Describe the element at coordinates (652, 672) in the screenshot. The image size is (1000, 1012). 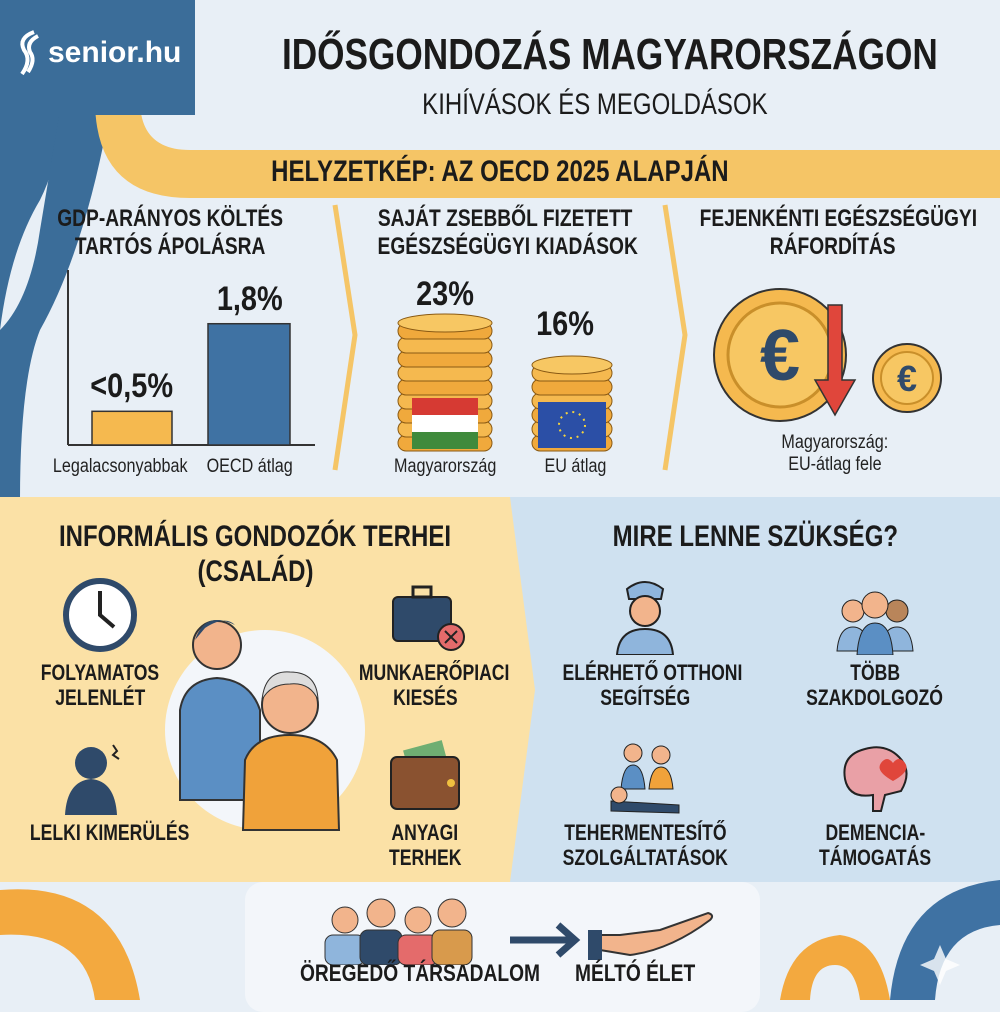
I see `item-label: ELÉRHETŐ OTTHONI` at that location.